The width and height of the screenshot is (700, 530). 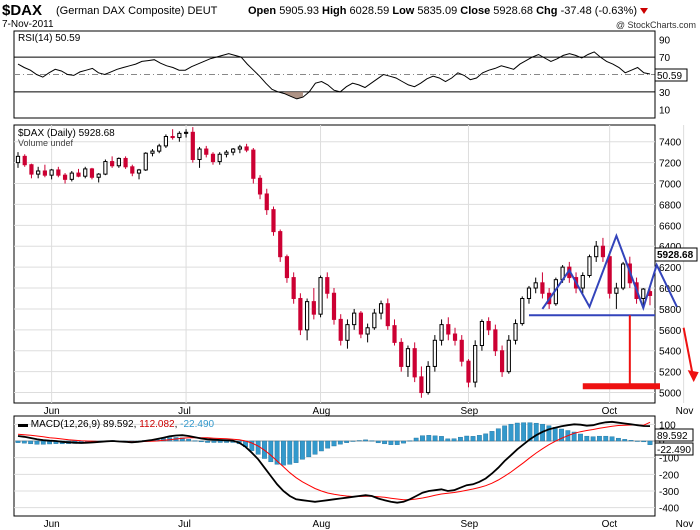 What do you see at coordinates (475, 11) in the screenshot?
I see `close-label: Close` at bounding box center [475, 11].